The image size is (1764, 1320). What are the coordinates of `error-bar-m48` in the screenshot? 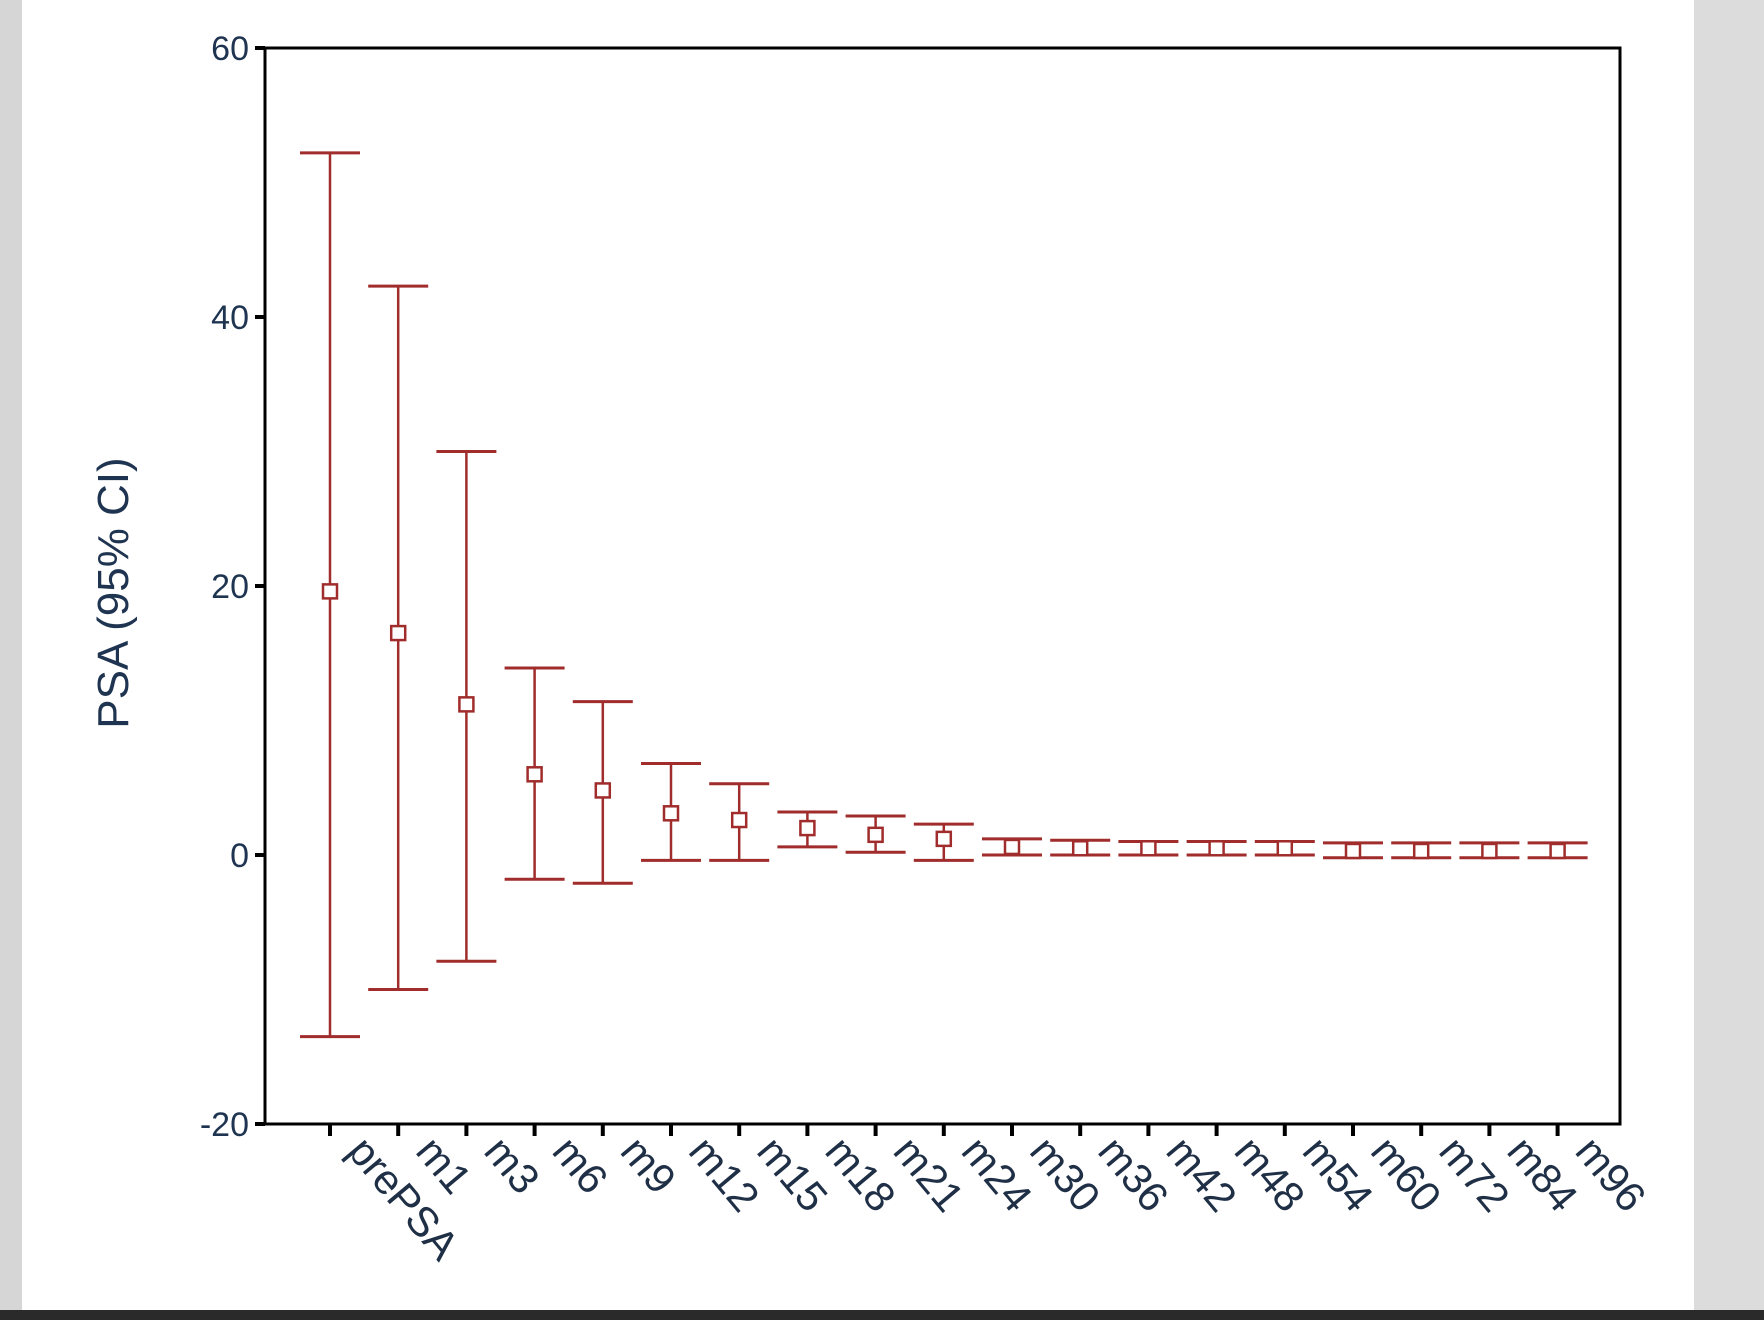 It's located at (1216, 848).